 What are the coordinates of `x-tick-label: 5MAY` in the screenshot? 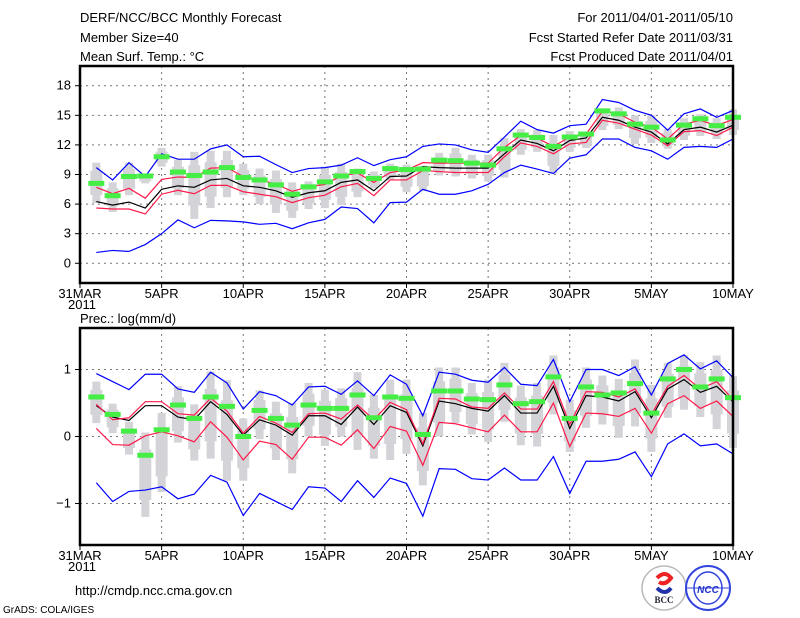 It's located at (651, 293).